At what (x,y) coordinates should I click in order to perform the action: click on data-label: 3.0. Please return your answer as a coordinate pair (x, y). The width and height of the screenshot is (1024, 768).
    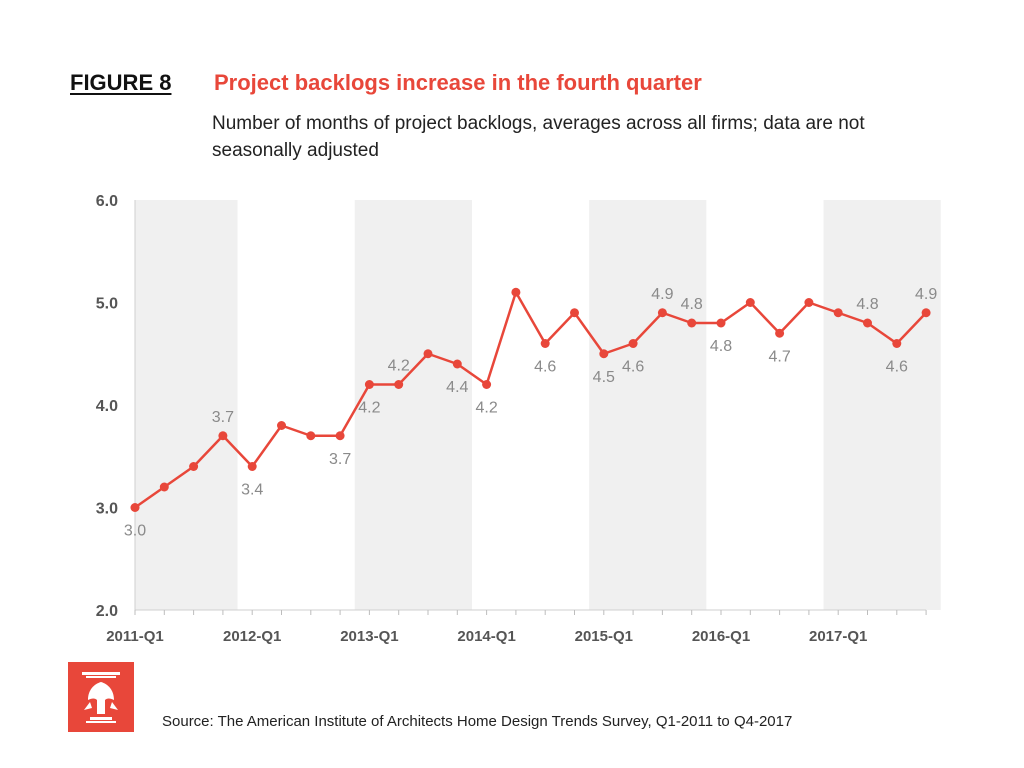
    Looking at the image, I should click on (135, 531).